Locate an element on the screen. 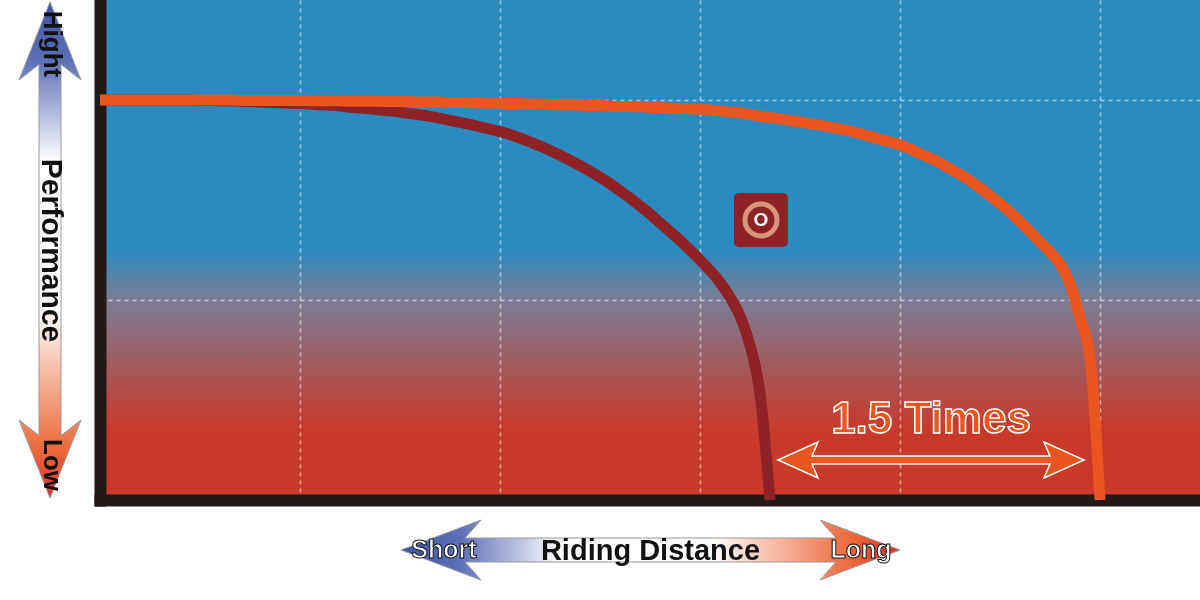  text: O is located at coordinates (761, 219).